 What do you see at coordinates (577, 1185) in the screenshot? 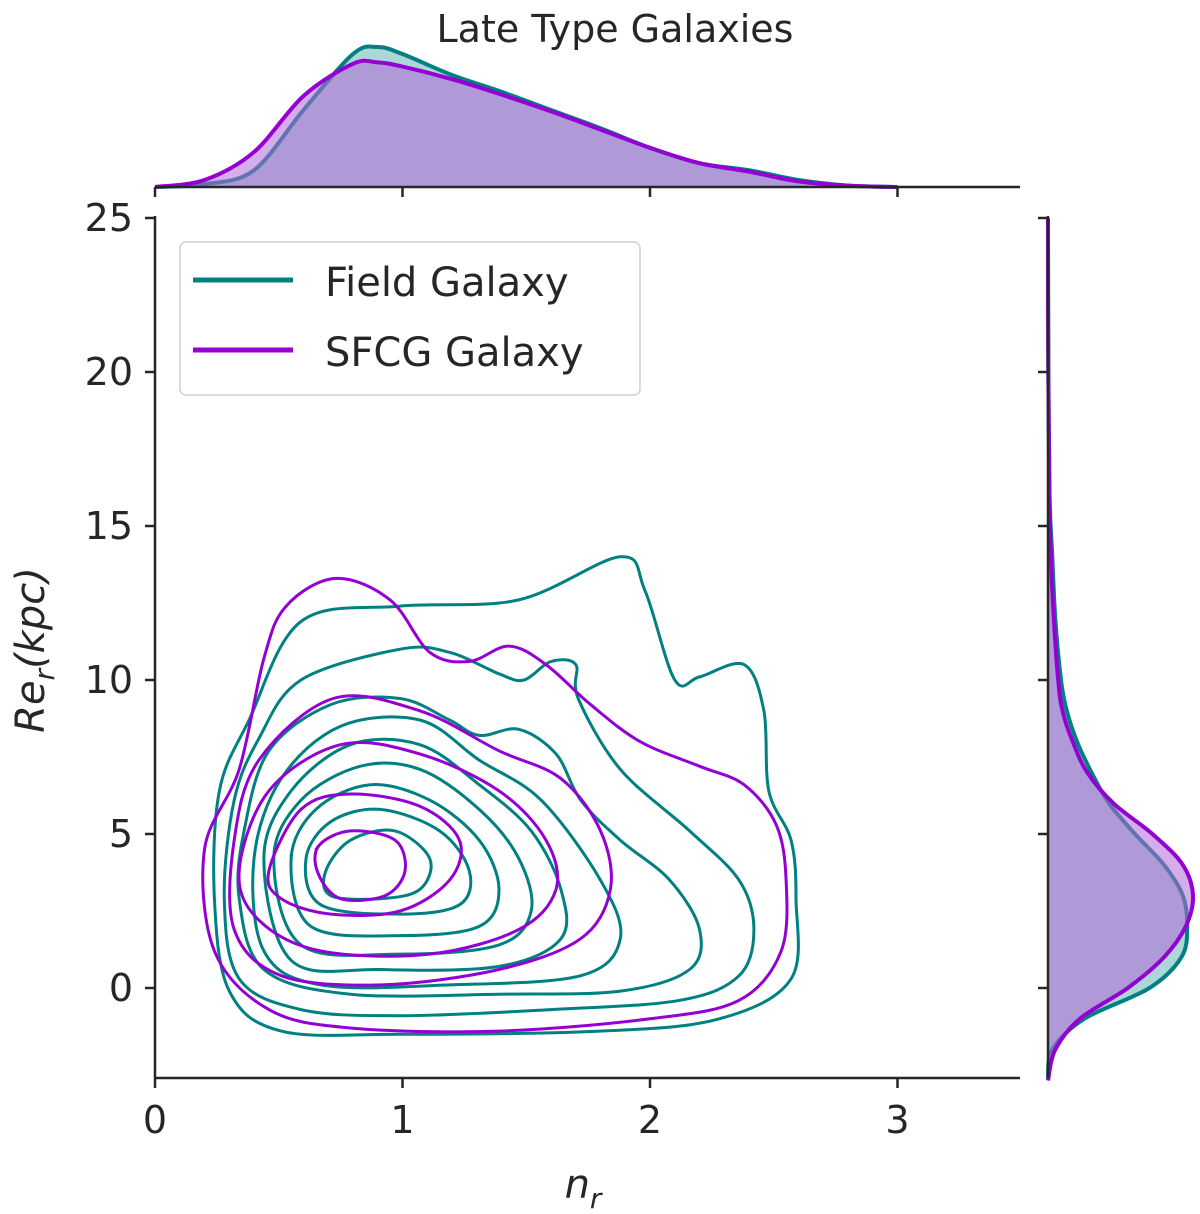
I see `x-axis-label-main: n` at bounding box center [577, 1185].